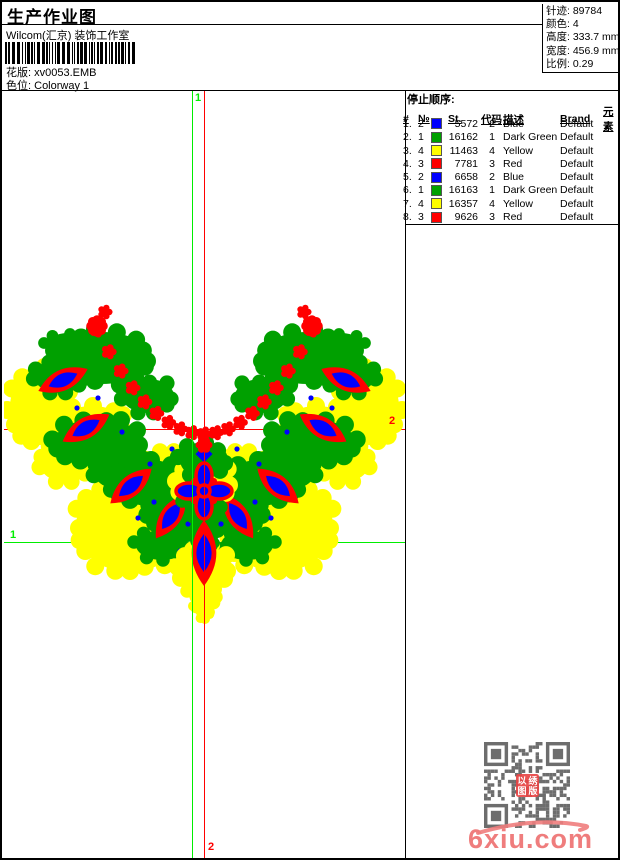  What do you see at coordinates (533, 827) in the screenshot?
I see `watermark-swoosh` at bounding box center [533, 827].